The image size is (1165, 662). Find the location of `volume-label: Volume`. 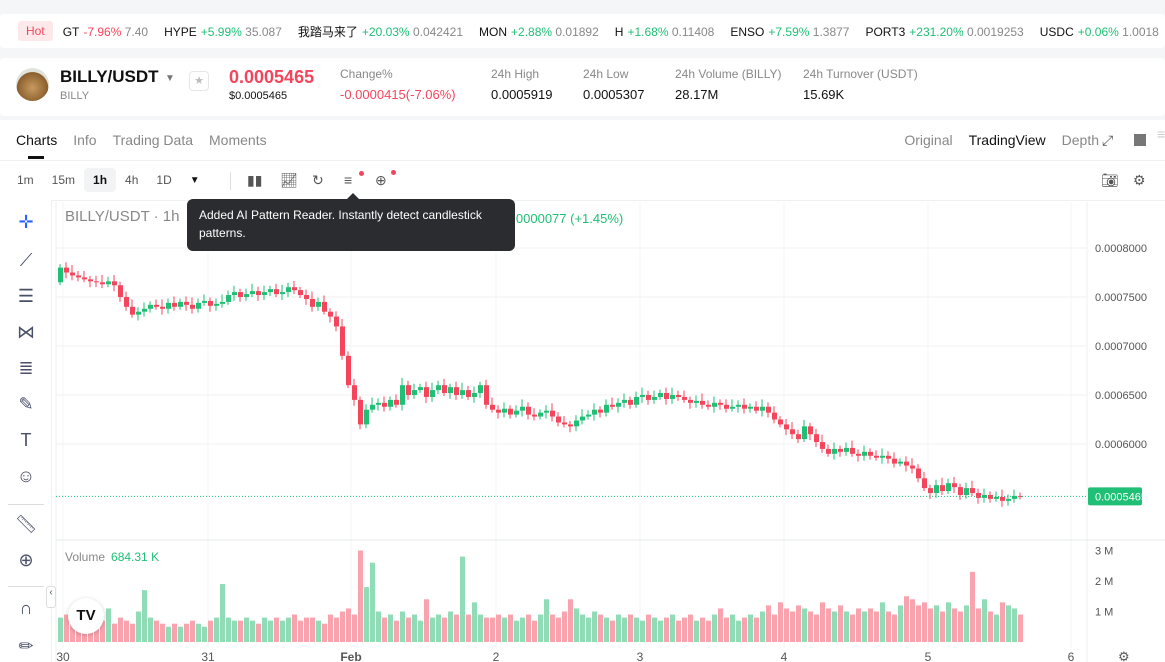

volume-label: Volume is located at coordinates (85, 557).